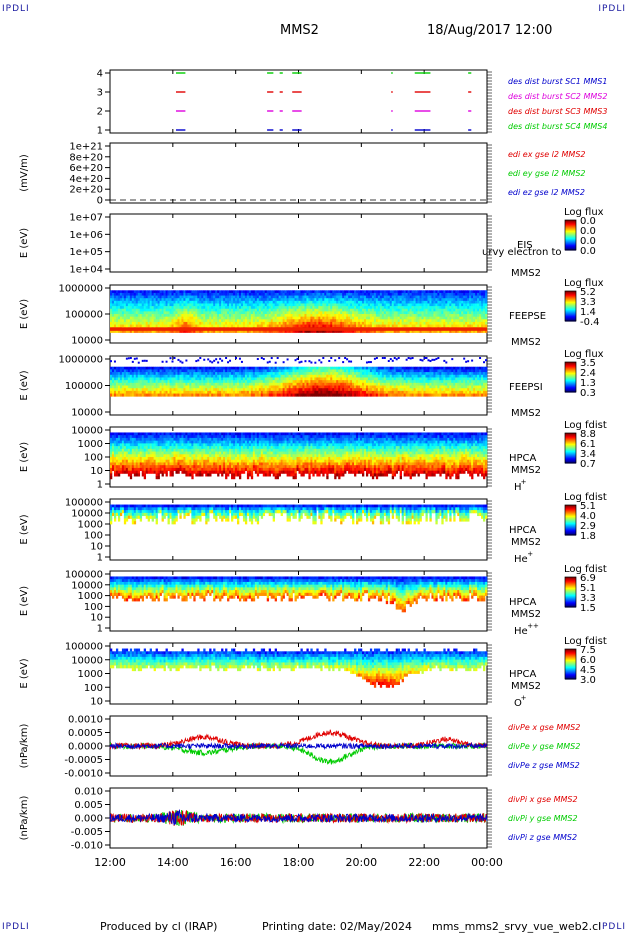 The width and height of the screenshot is (630, 934). Describe the element at coordinates (570, 293) in the screenshot. I see `feepse-cbar-step` at that location.